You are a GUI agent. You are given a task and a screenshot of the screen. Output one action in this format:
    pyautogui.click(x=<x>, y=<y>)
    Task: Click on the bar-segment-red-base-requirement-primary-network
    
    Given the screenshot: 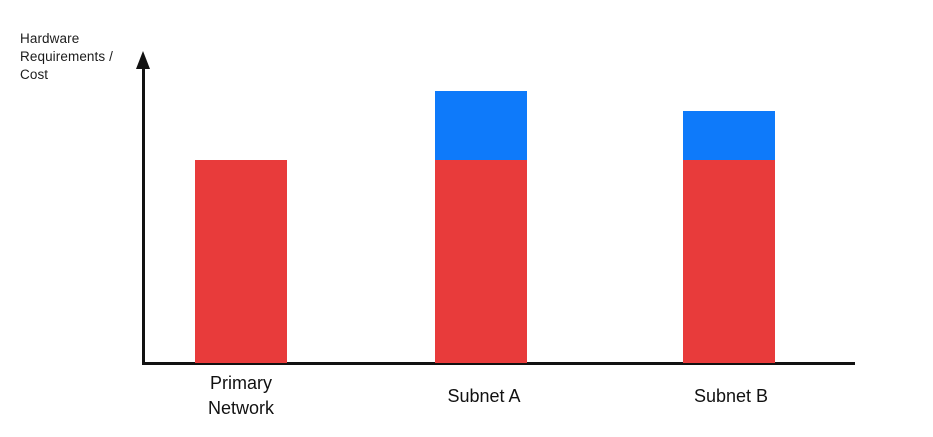 What is the action you would take?
    pyautogui.click(x=241, y=261)
    